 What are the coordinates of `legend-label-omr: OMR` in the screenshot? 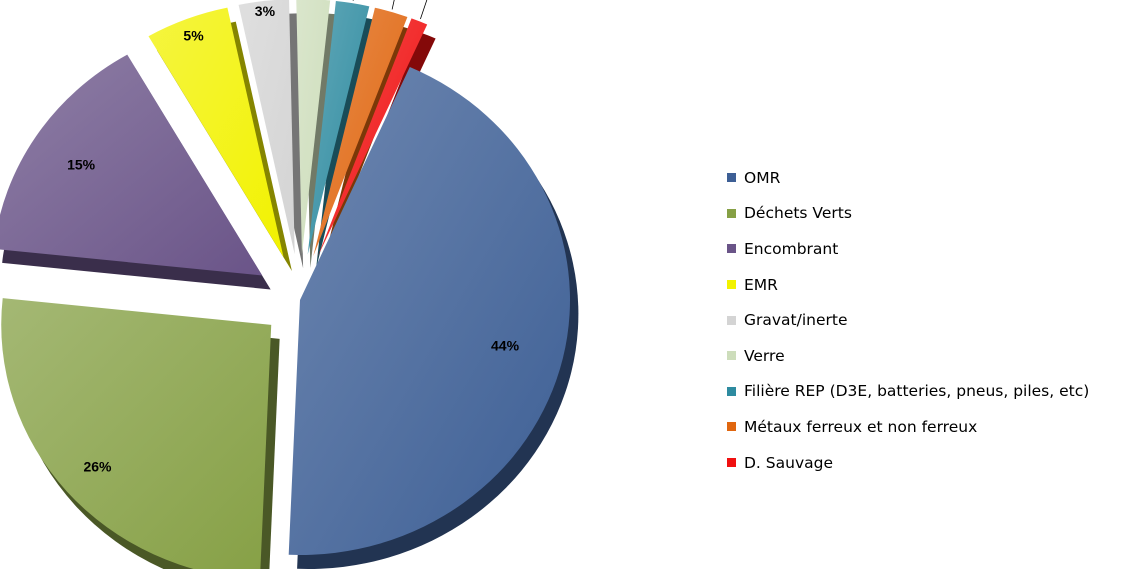 It's located at (762, 177).